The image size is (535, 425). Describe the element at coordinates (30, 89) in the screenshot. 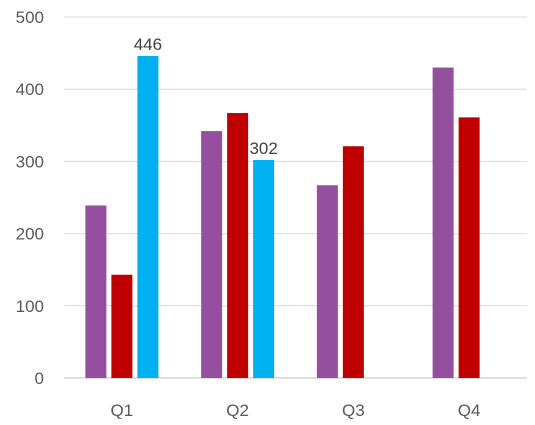

I see `y-tick-label: 400` at that location.